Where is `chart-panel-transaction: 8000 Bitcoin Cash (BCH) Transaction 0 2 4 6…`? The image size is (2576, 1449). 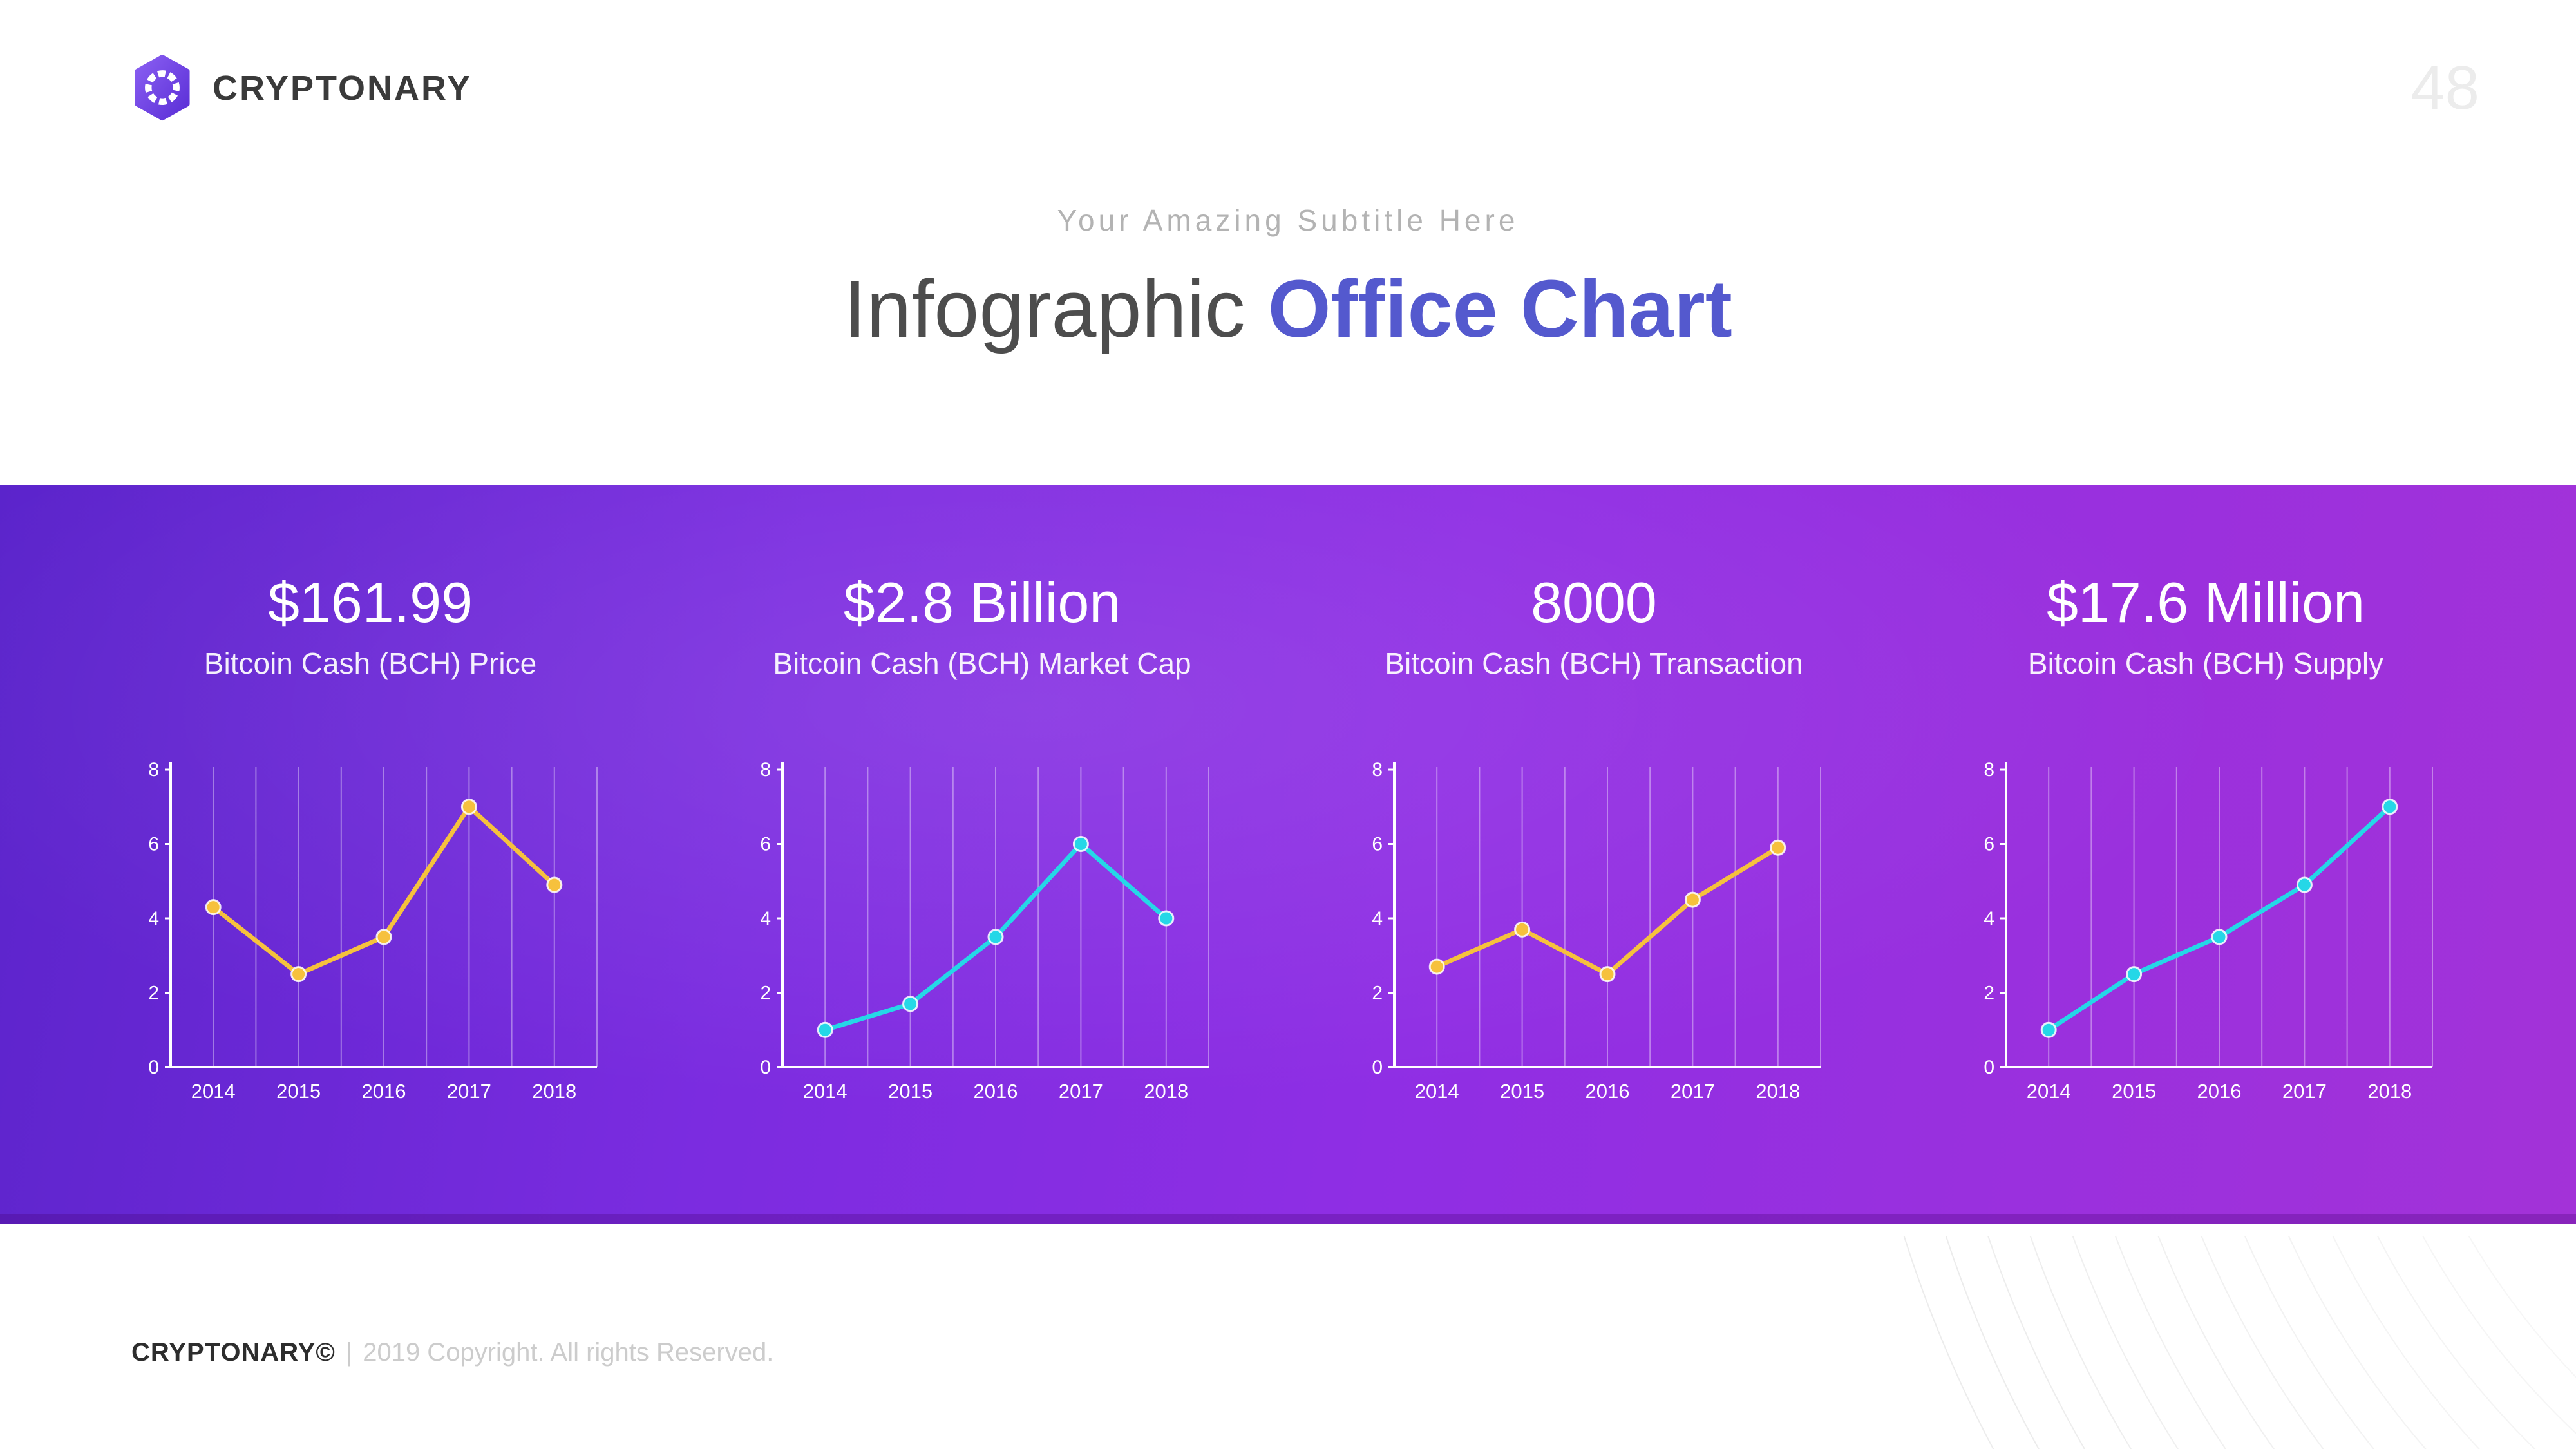
chart-panel-transaction: 8000 Bitcoin Cash (BCH) Transaction 0 2 4 6… is located at coordinates (1594, 854).